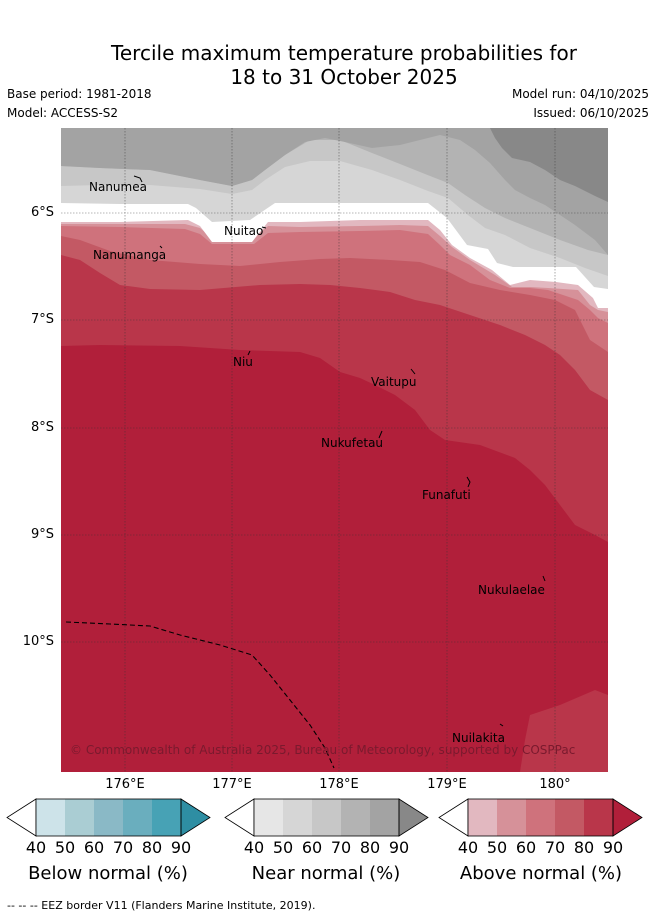 The width and height of the screenshot is (655, 919). What do you see at coordinates (627, 817) in the screenshot?
I see `above-colorbar-max-extension` at bounding box center [627, 817].